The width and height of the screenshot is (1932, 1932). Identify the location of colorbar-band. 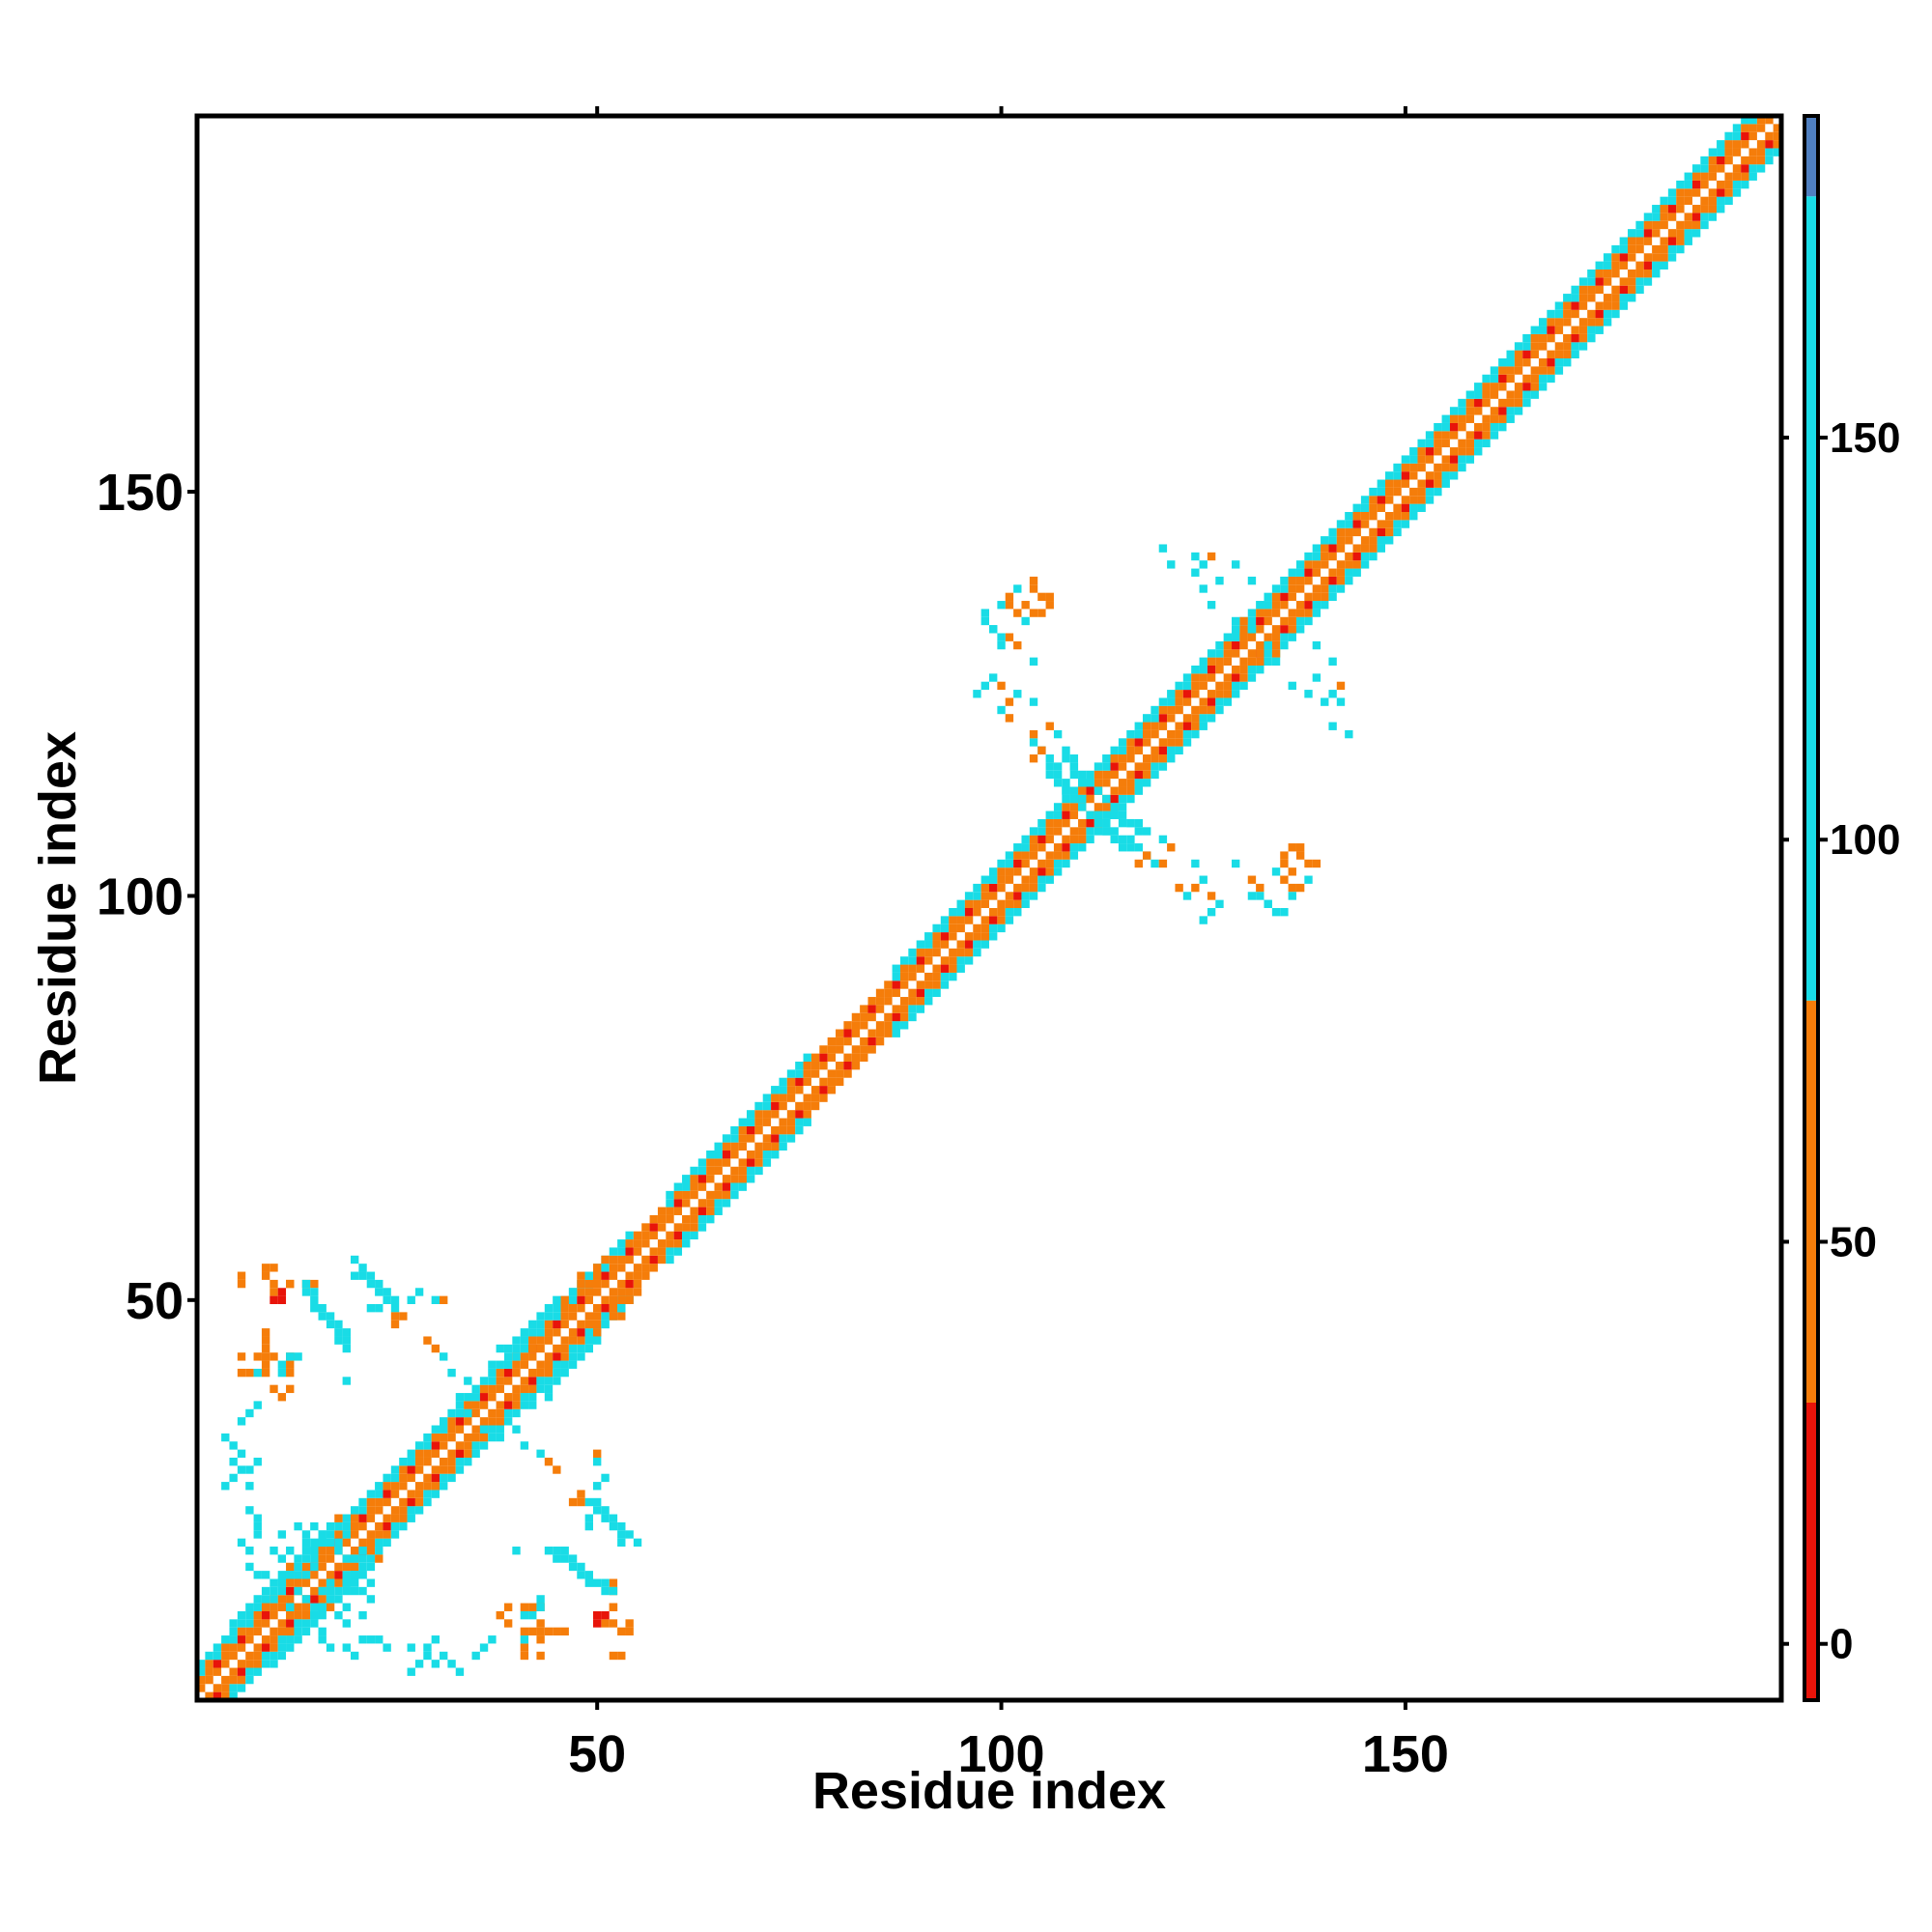
(1811, 598).